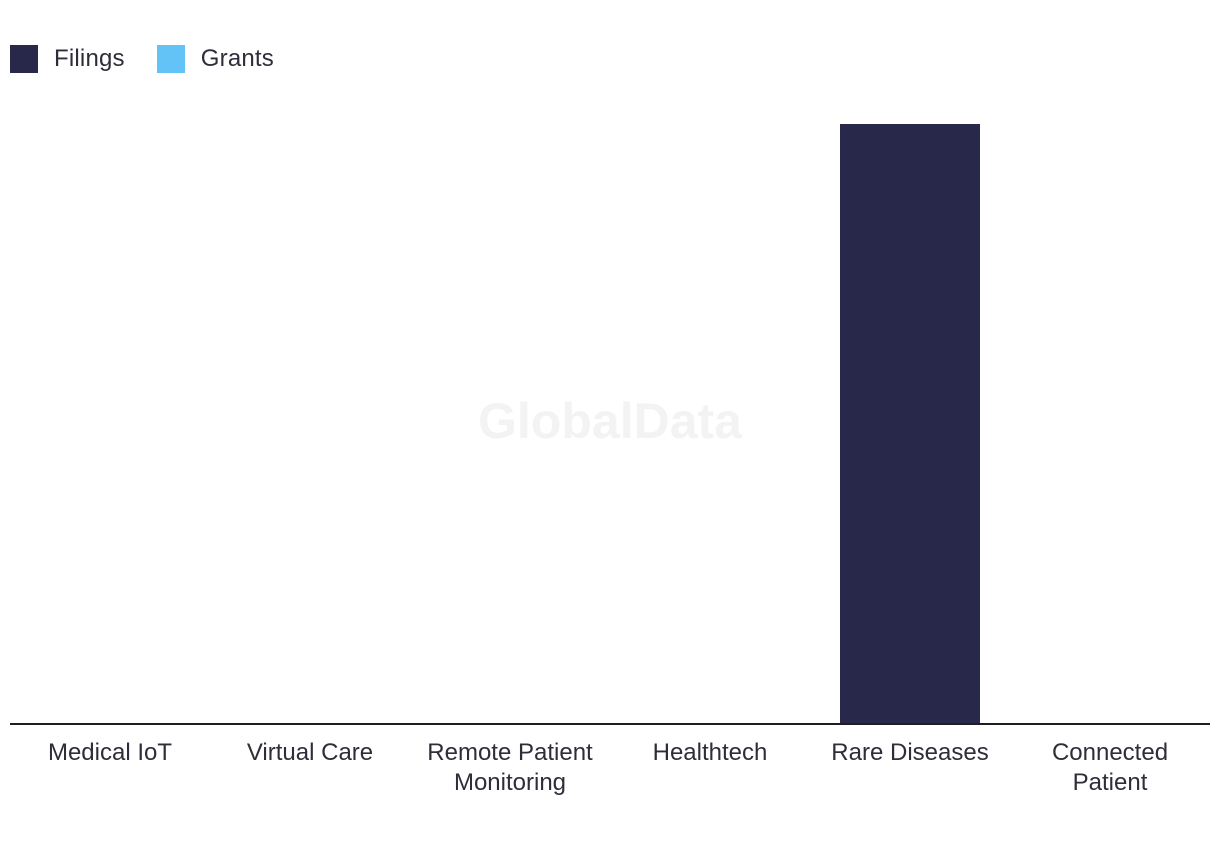 The width and height of the screenshot is (1220, 850). What do you see at coordinates (237, 58) in the screenshot?
I see `legend-label-grants: Grants` at bounding box center [237, 58].